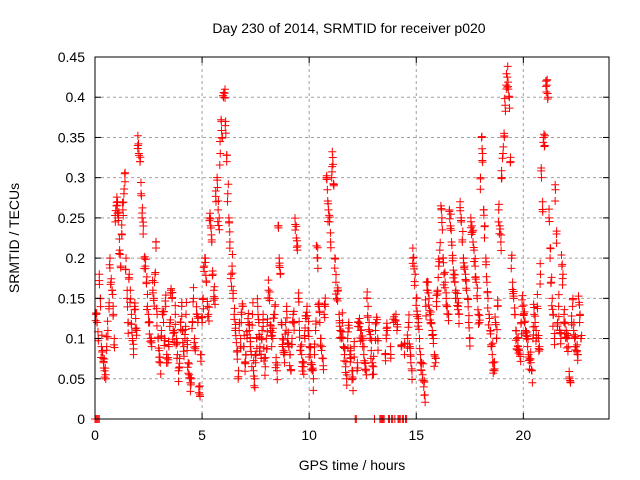  I want to click on y-tick-labels: 0 0.05 0.1 0.15 0.2 0.25 0.3 0.35 0.4 0.45, so click(71, 238).